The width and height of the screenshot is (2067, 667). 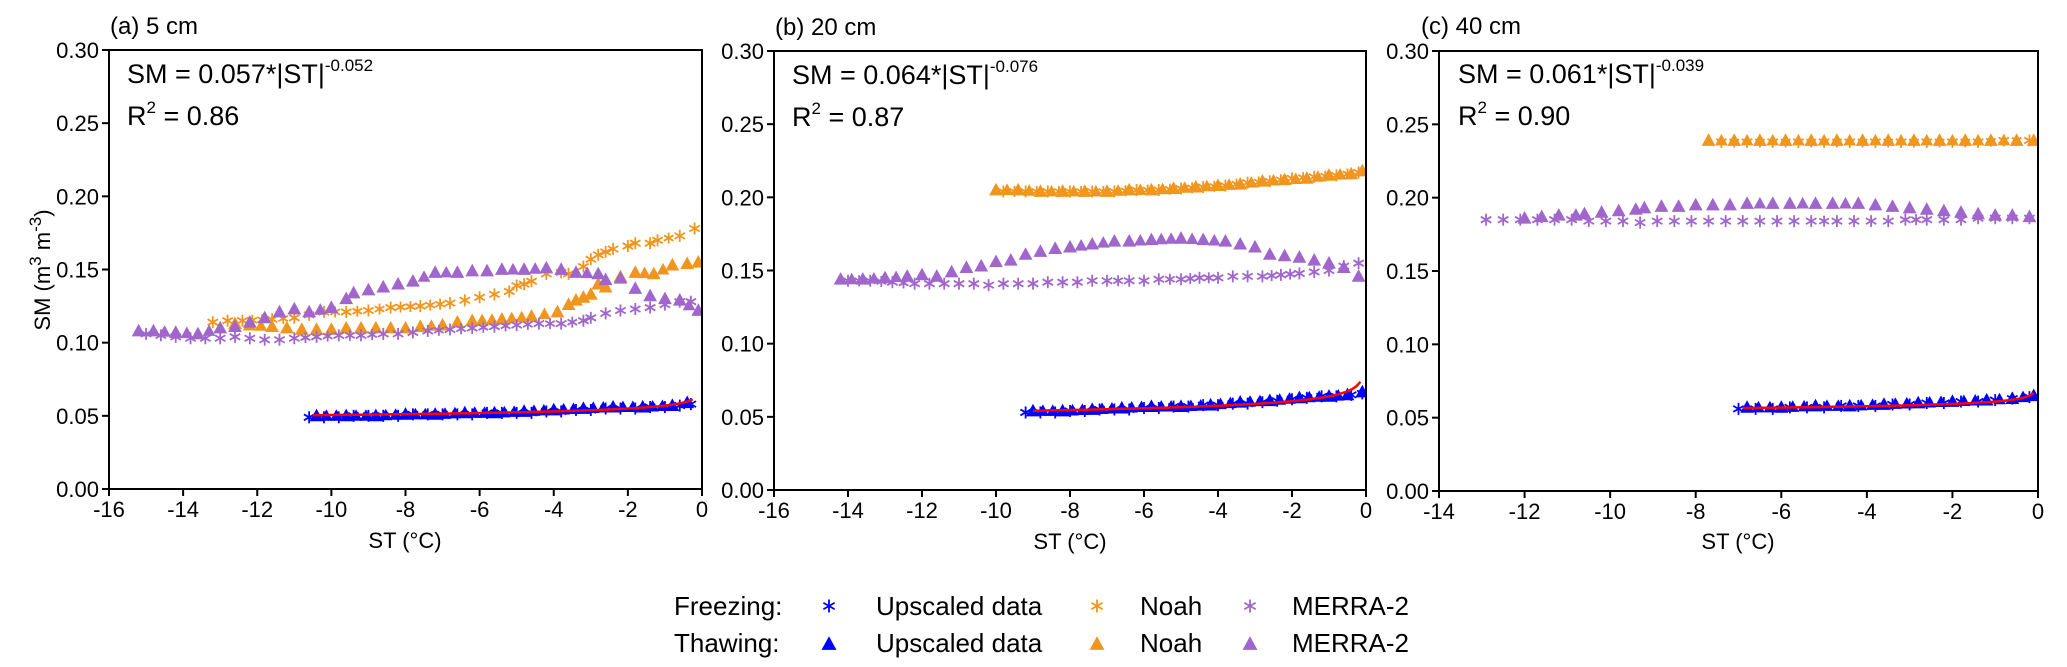 What do you see at coordinates (154, 26) in the screenshot?
I see `panel-title: (a) 5 cm` at bounding box center [154, 26].